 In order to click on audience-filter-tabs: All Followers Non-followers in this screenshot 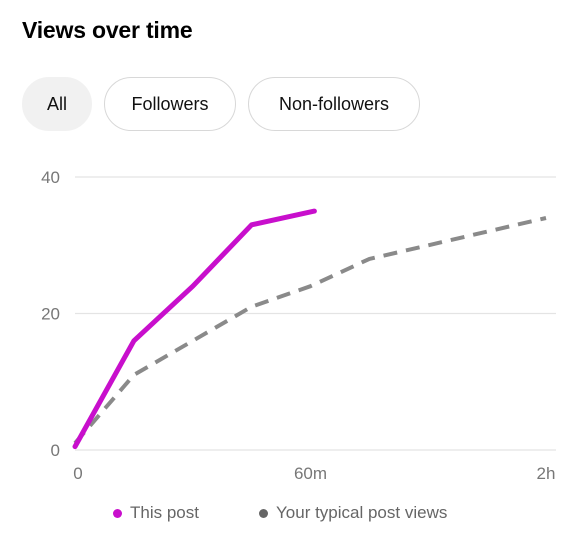, I will do `click(221, 104)`.